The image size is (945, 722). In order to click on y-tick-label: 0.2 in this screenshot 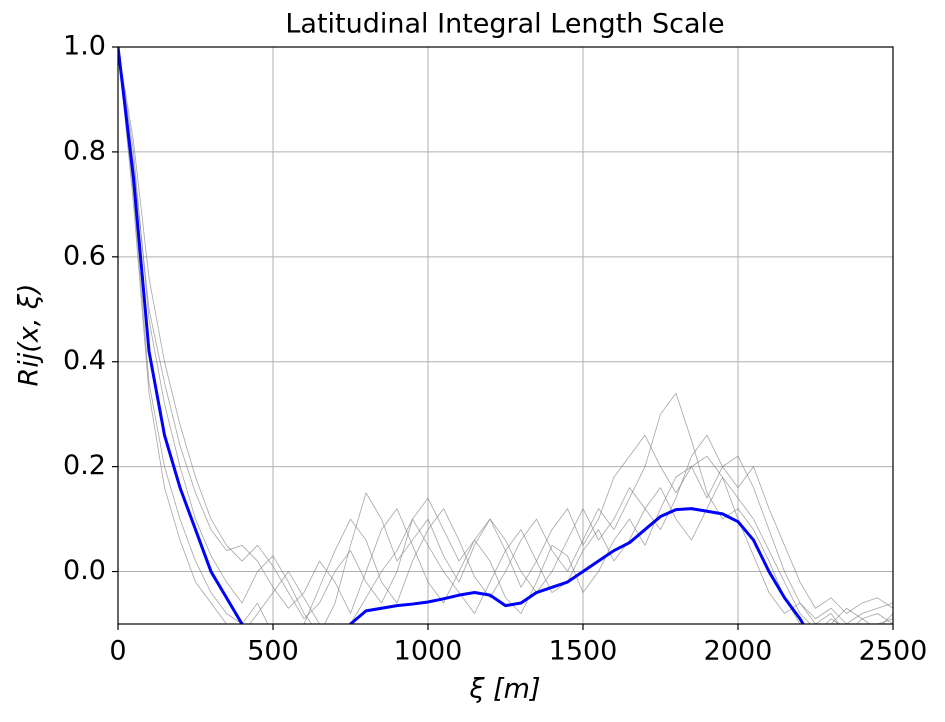, I will do `click(84, 465)`.